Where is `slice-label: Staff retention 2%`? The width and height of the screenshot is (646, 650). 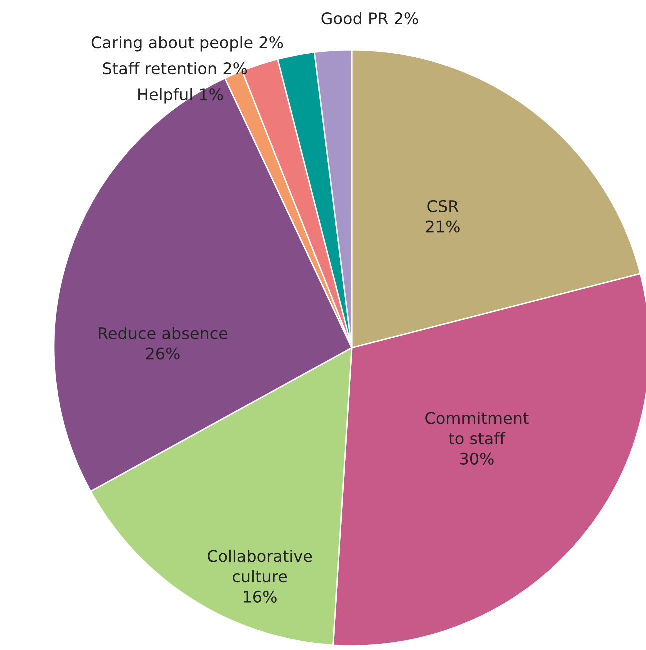 slice-label: Staff retention 2% is located at coordinates (175, 68).